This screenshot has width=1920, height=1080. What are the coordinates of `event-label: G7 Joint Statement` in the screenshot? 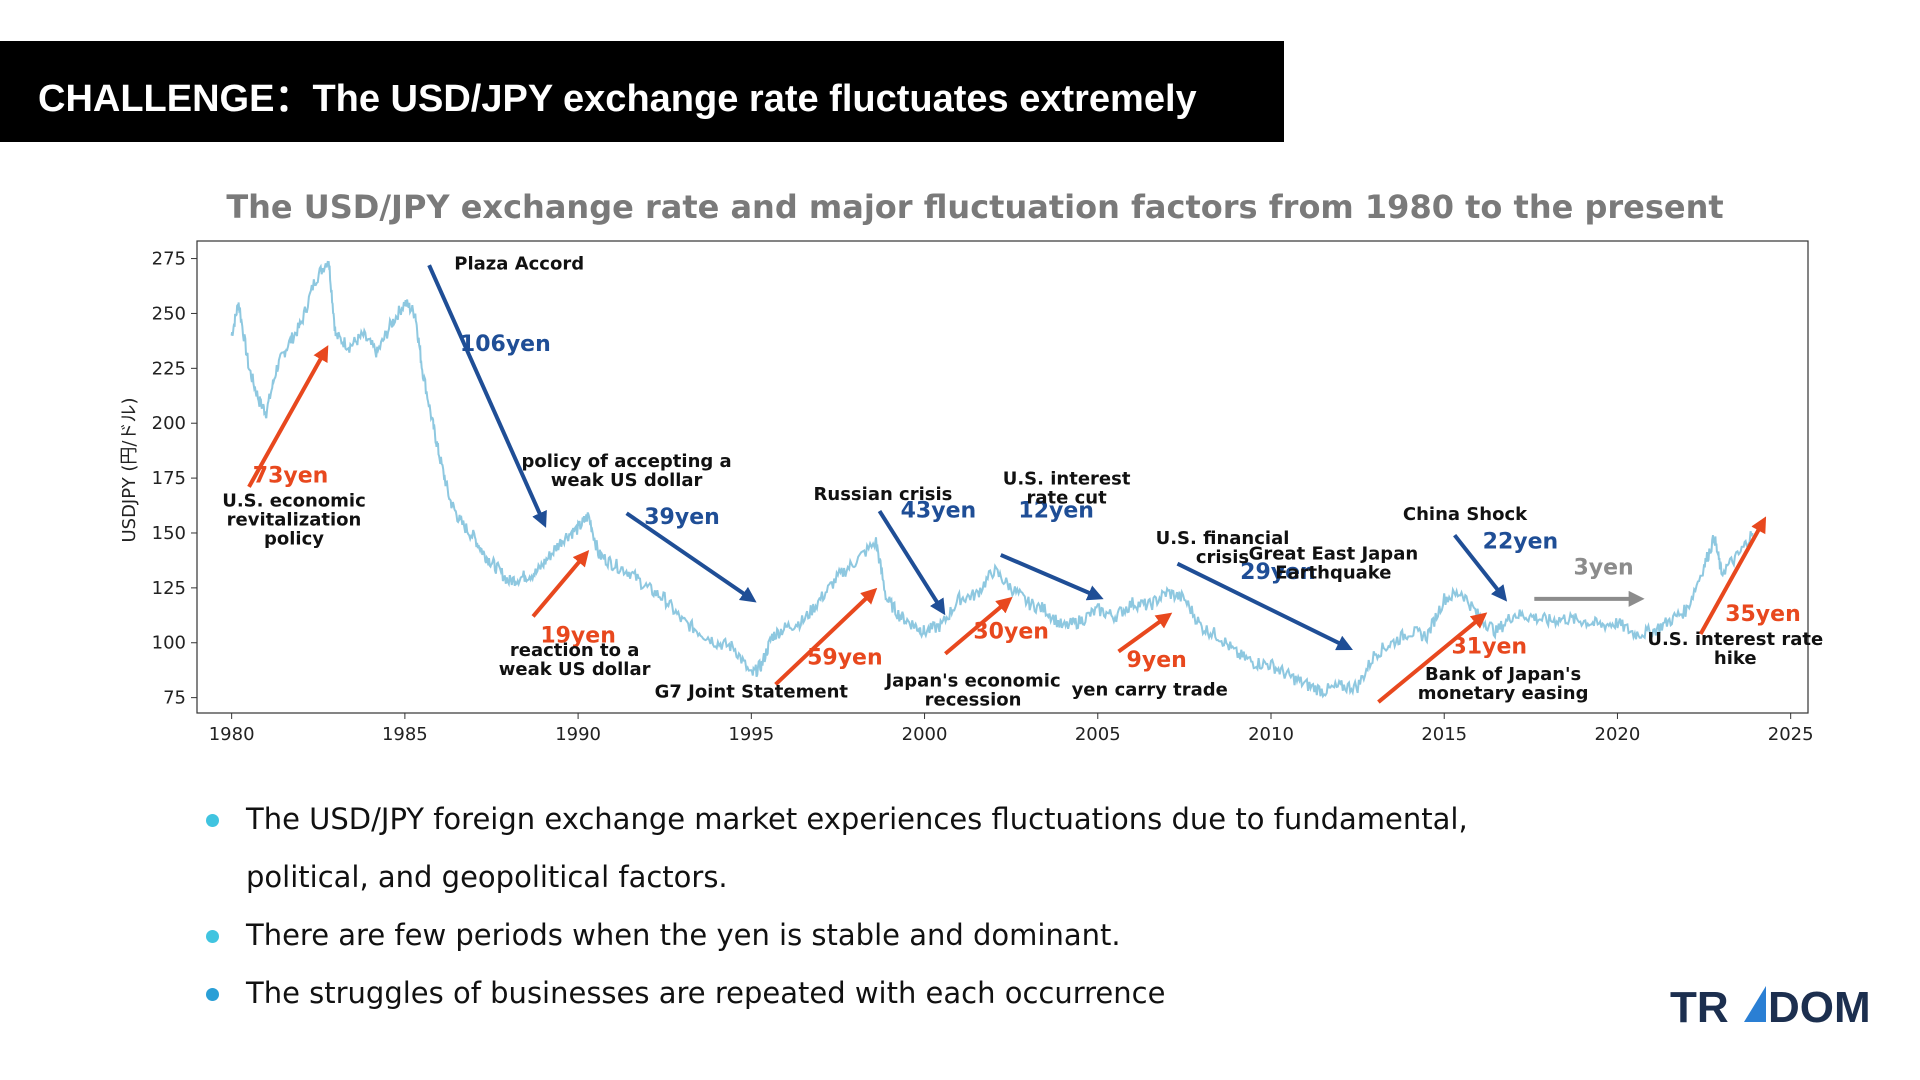 It's located at (752, 692).